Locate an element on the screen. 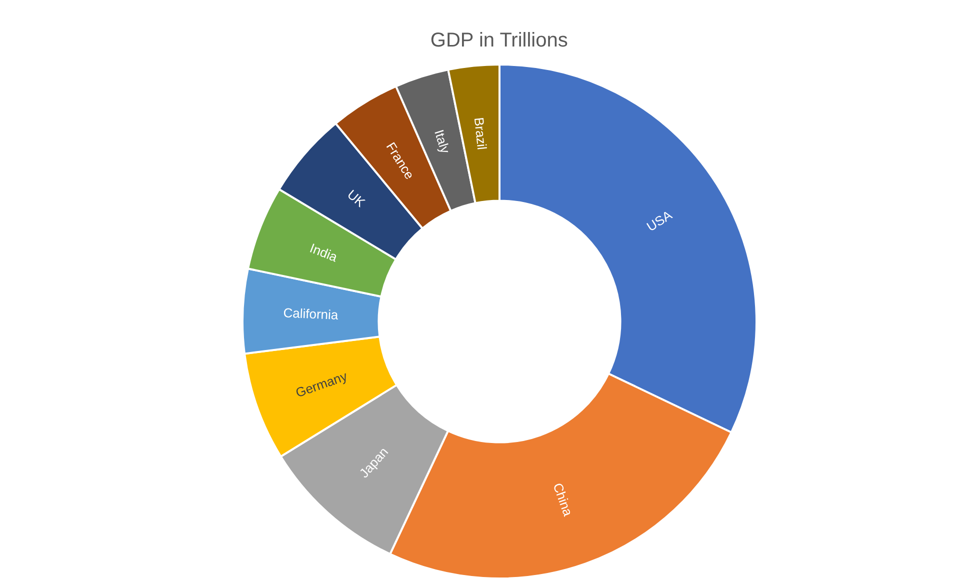  slice-label: India is located at coordinates (324, 252).